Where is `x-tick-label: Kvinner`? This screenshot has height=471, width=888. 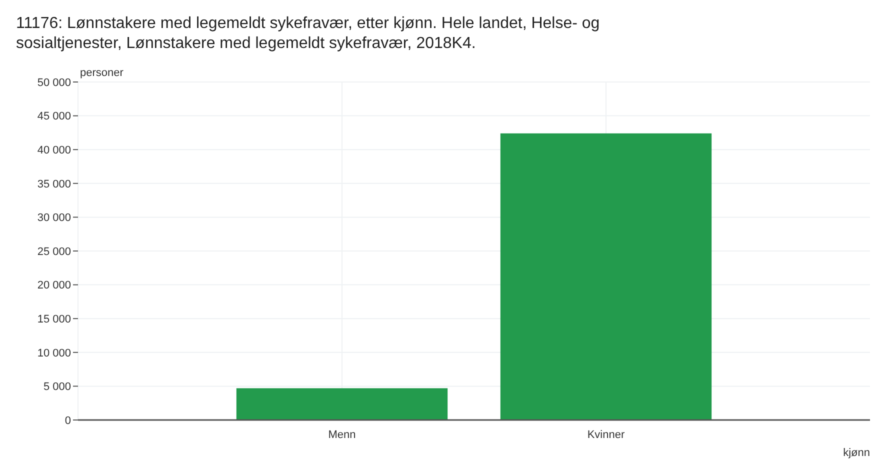
x-tick-label: Kvinner is located at coordinates (606, 435).